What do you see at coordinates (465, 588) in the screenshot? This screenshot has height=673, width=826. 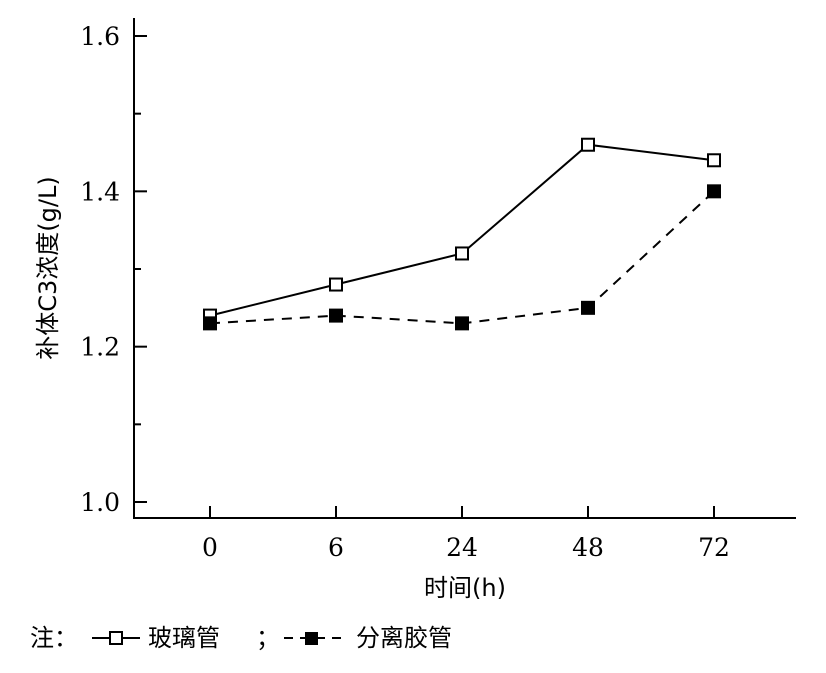 I see `x-axis-title: 时间(h)` at bounding box center [465, 588].